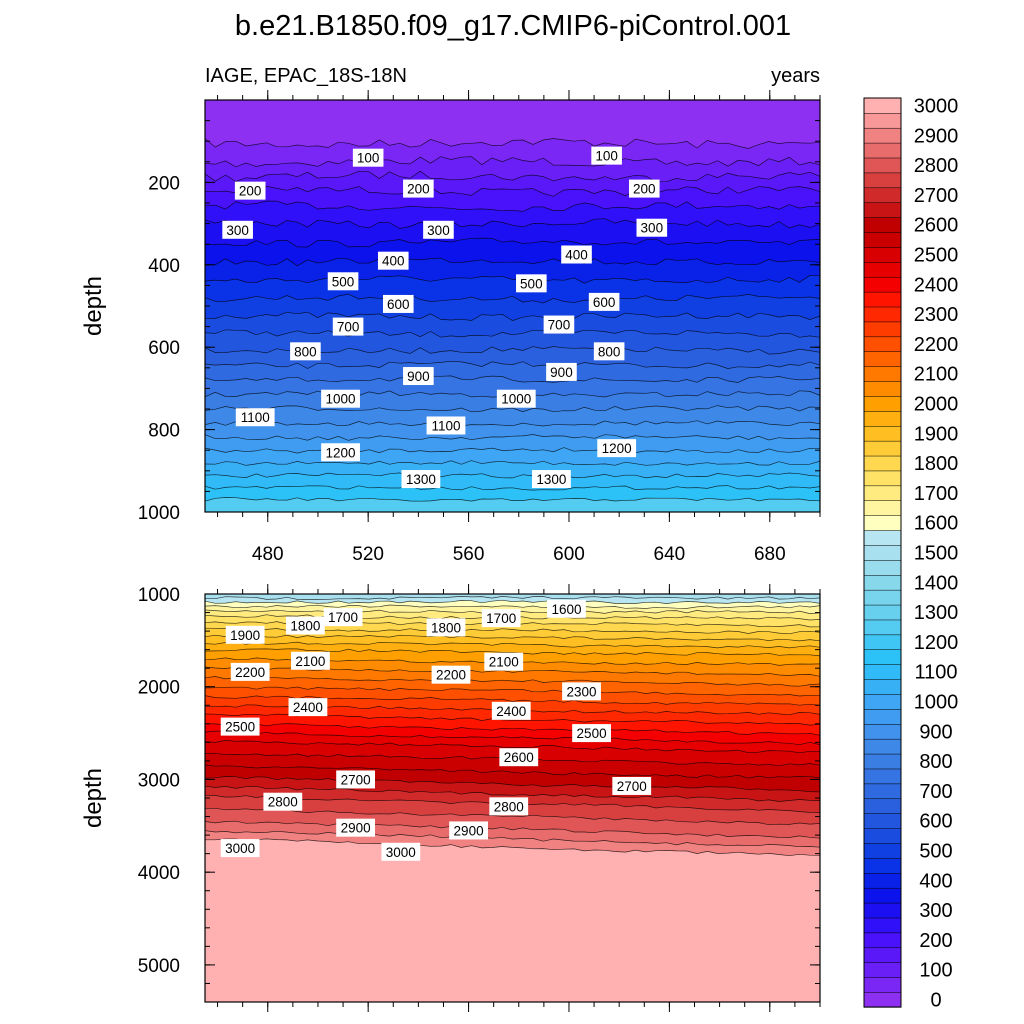 This screenshot has width=1024, height=1024. Describe the element at coordinates (936, 345) in the screenshot. I see `colorbar-label: 2200` at that location.